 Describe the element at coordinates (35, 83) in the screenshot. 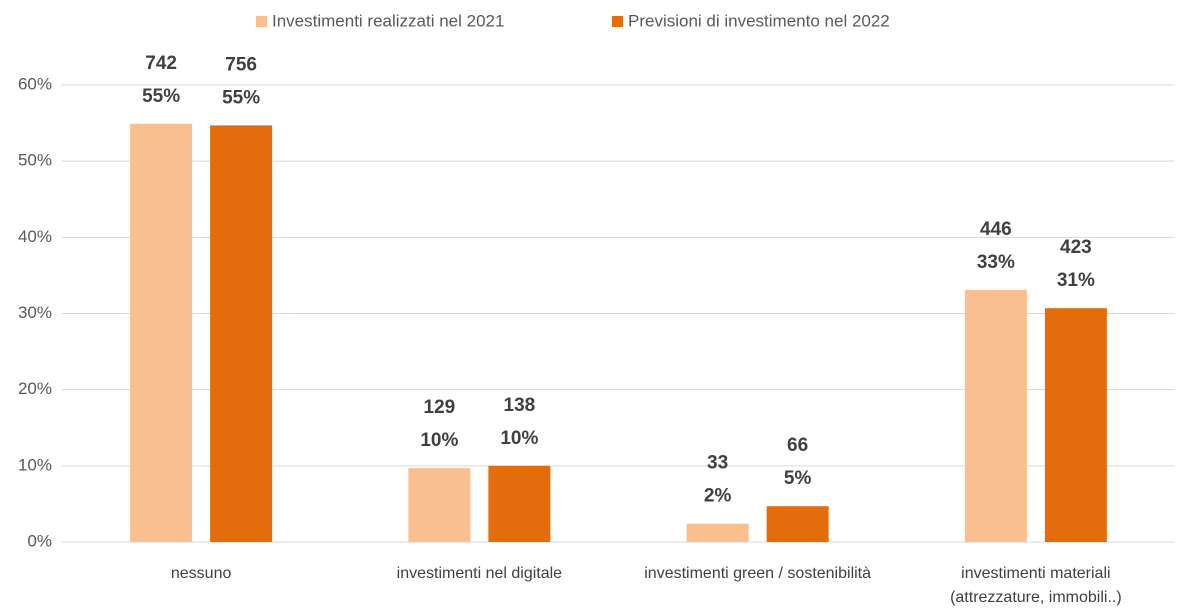

I see `y-tick-label: 60%` at that location.